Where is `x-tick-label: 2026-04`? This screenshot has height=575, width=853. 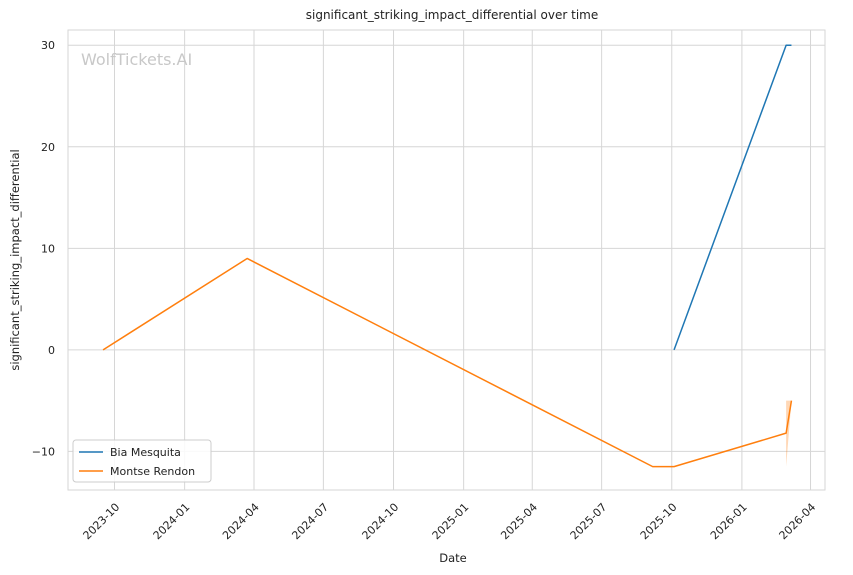 x-tick-label: 2026-04 is located at coordinates (798, 522).